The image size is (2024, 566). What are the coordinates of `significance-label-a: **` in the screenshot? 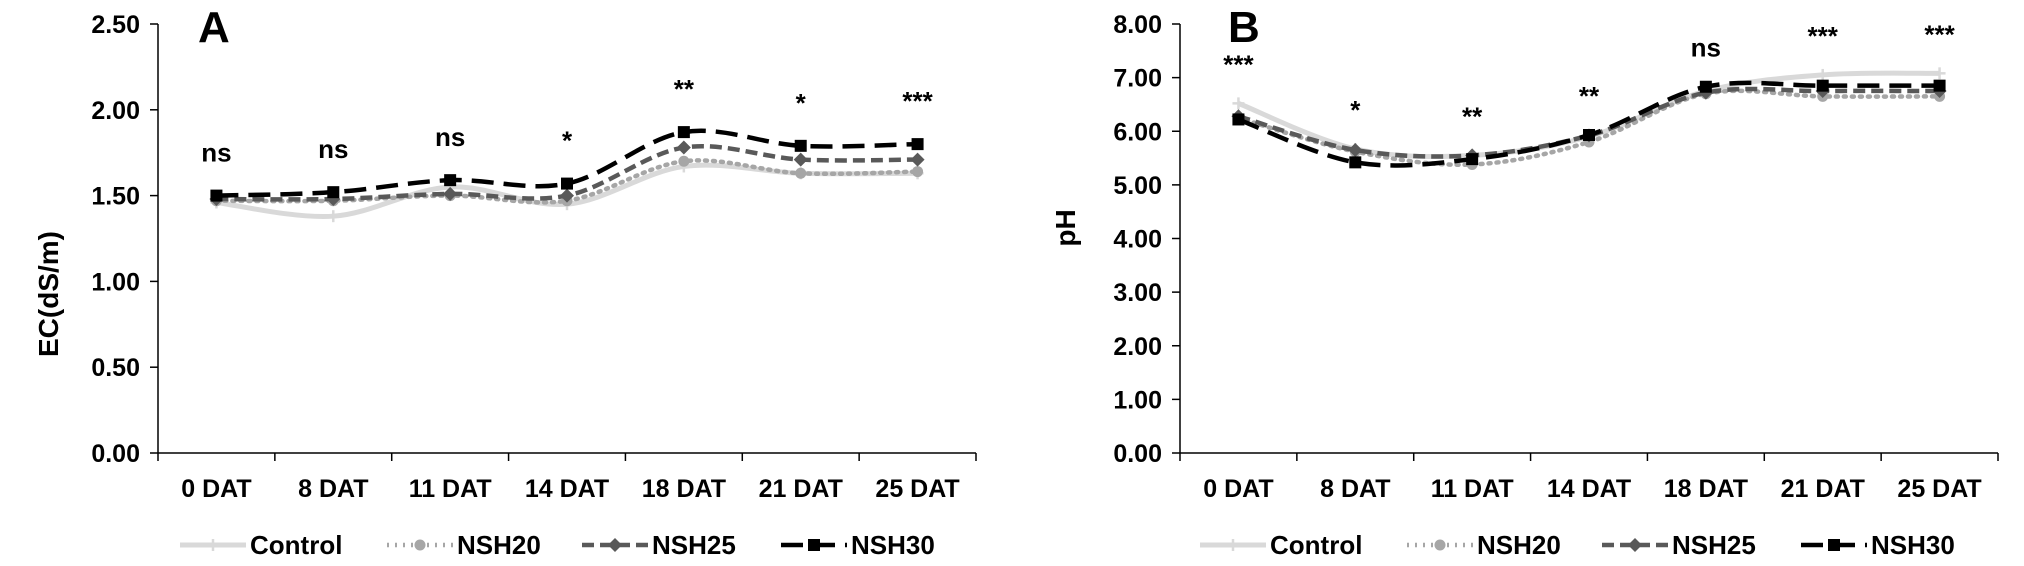 It's located at (684, 89).